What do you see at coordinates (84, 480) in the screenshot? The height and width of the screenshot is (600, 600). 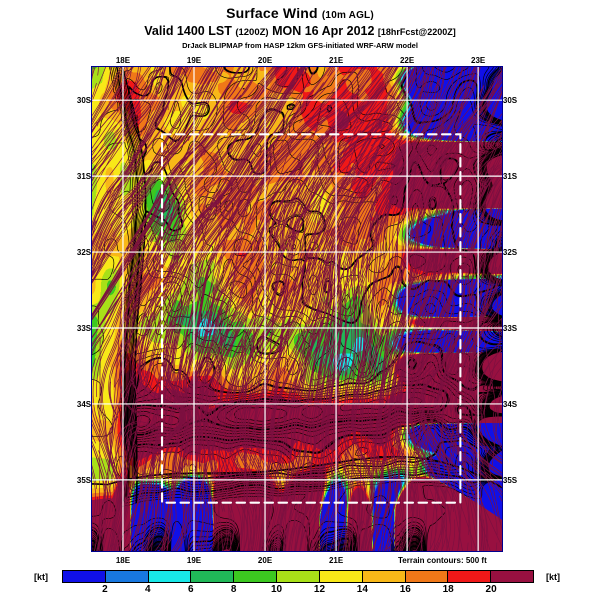 I see `lat-label-left-35S: 35S` at bounding box center [84, 480].